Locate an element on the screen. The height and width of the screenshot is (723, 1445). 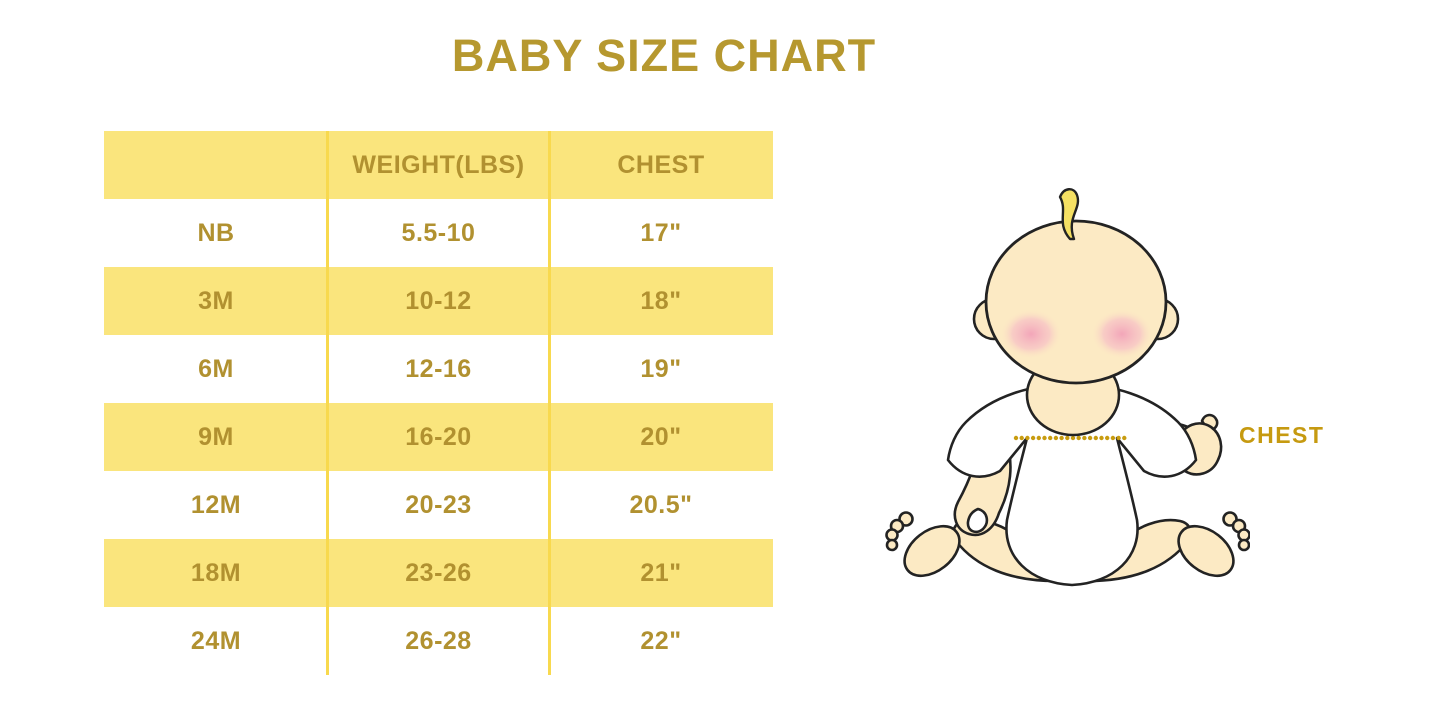
cell-size: 9M is located at coordinates (216, 436).